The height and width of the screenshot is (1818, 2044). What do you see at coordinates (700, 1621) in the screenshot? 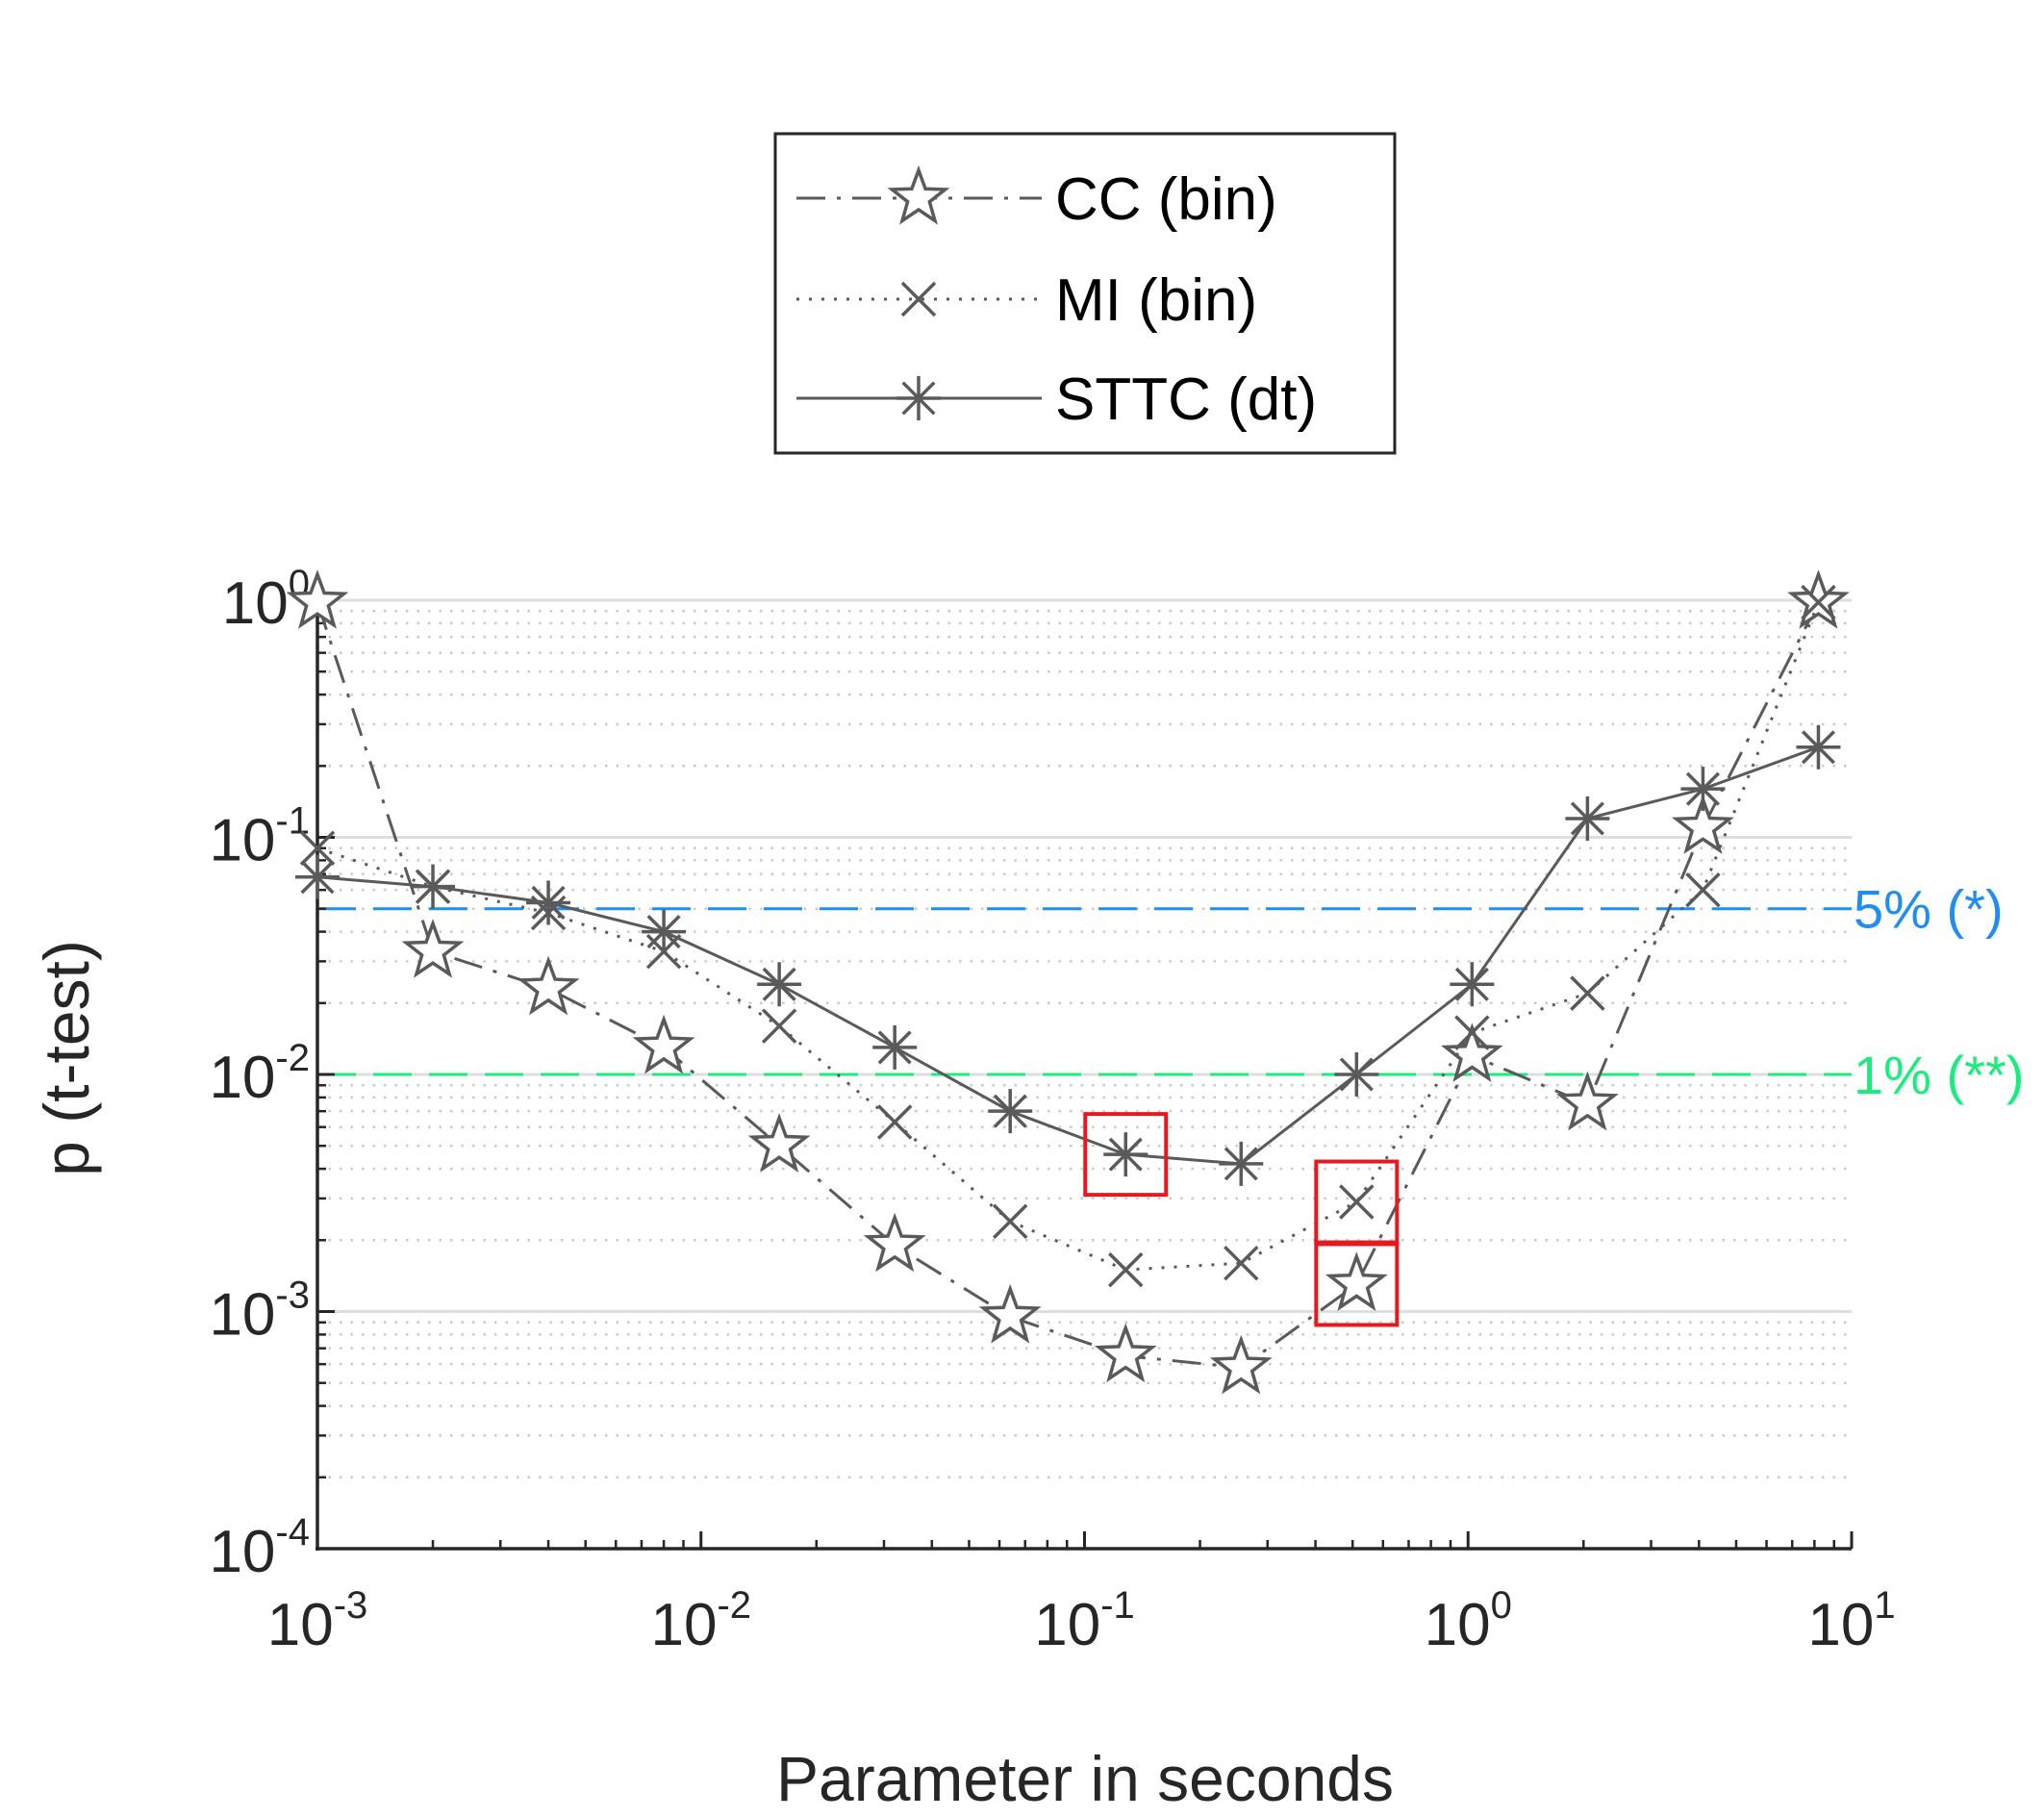
I see `x-tick-label-1: 10⁻²` at bounding box center [700, 1621].